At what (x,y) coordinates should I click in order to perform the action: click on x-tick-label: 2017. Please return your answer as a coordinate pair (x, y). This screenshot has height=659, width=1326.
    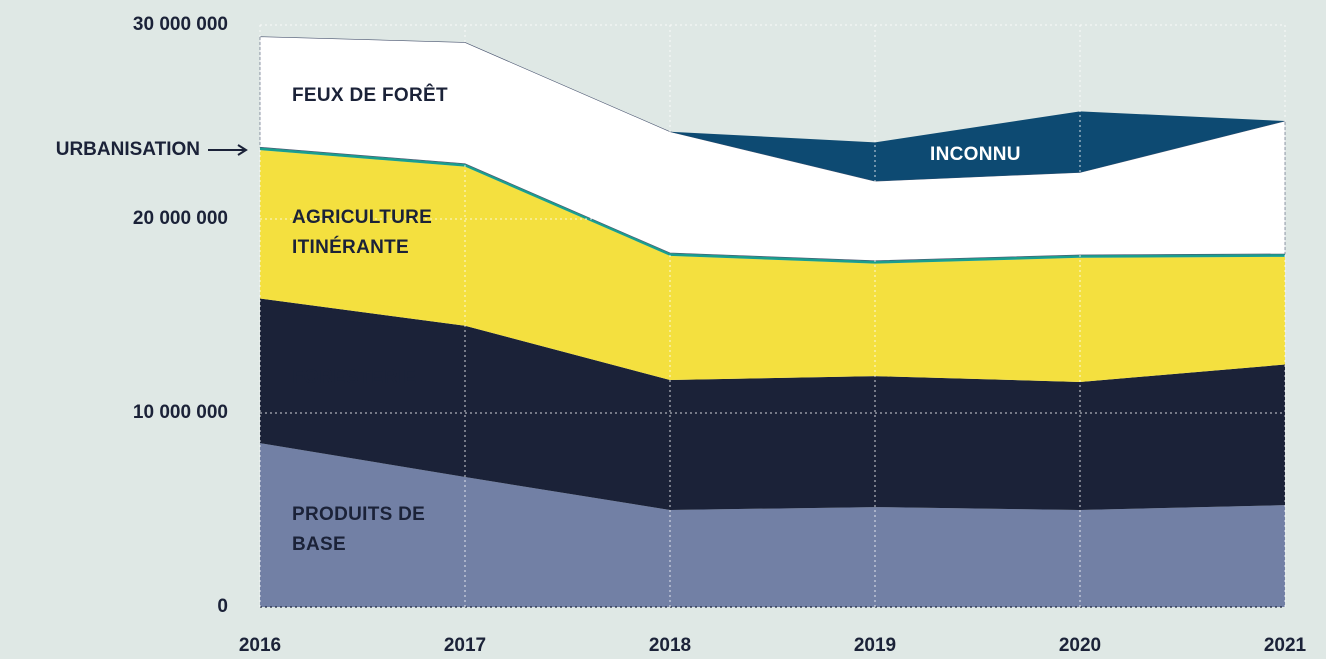
    Looking at the image, I should click on (465, 645).